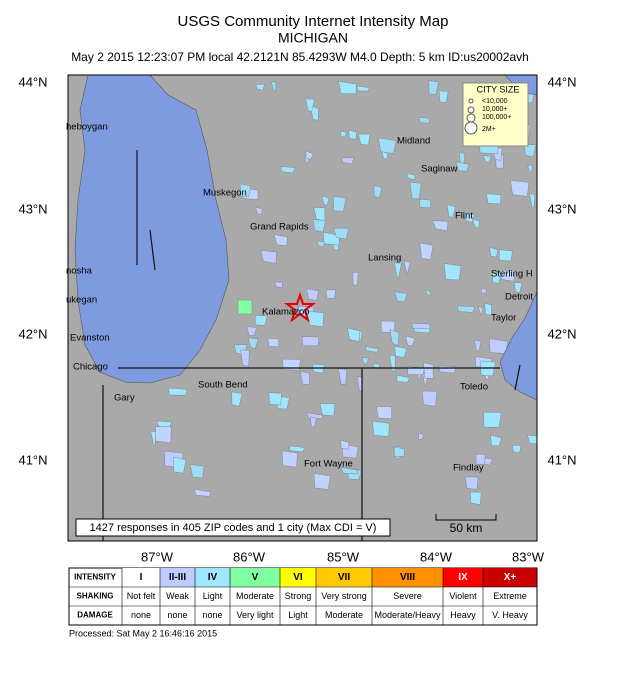 The height and width of the screenshot is (677, 626). I want to click on legend-title: CITY SIZE, so click(498, 89).